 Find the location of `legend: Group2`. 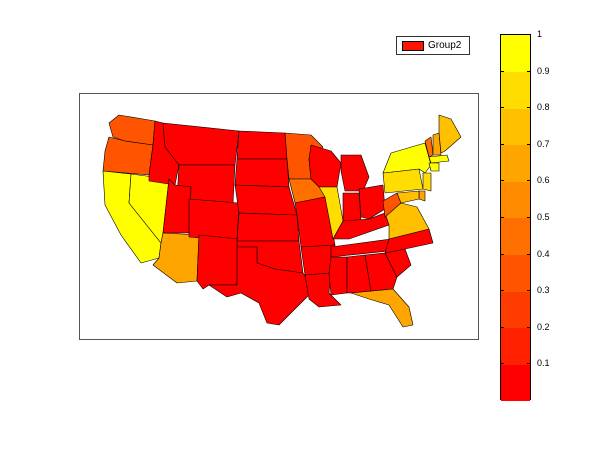

legend: Group2 is located at coordinates (433, 45).